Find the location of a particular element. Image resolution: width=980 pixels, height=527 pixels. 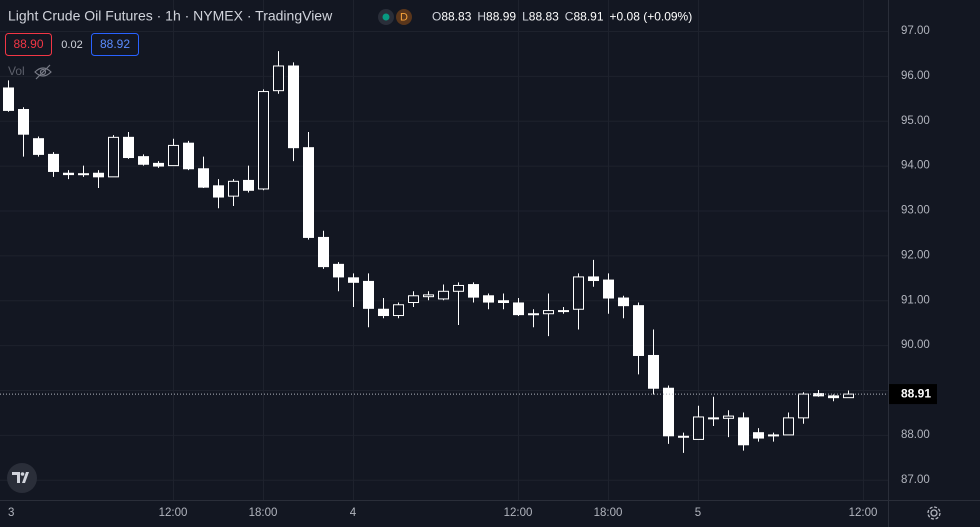

ohlc-legend: O88.83 H88.99 L88.83 C88.91 +0.08 (+0.09%) is located at coordinates (562, 17).